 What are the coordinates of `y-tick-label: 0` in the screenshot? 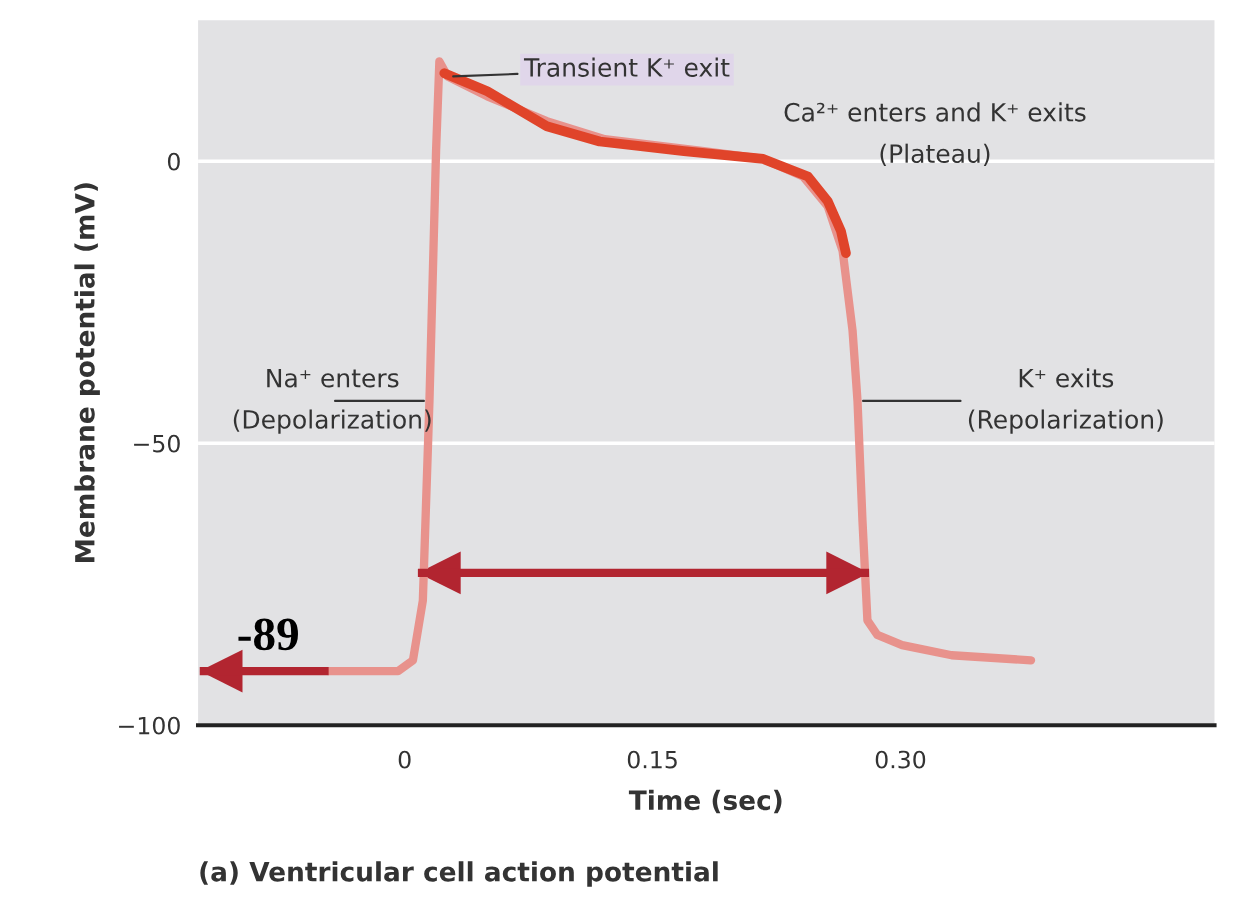 It's located at (173, 161).